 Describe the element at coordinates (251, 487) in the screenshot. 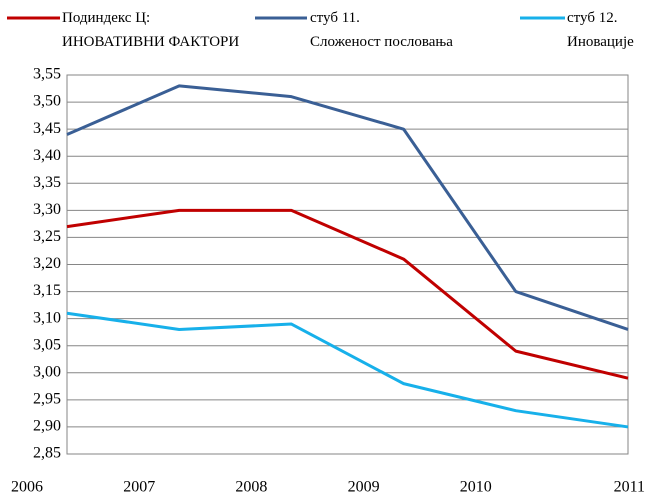

I see `x-tick-label: 2008` at that location.